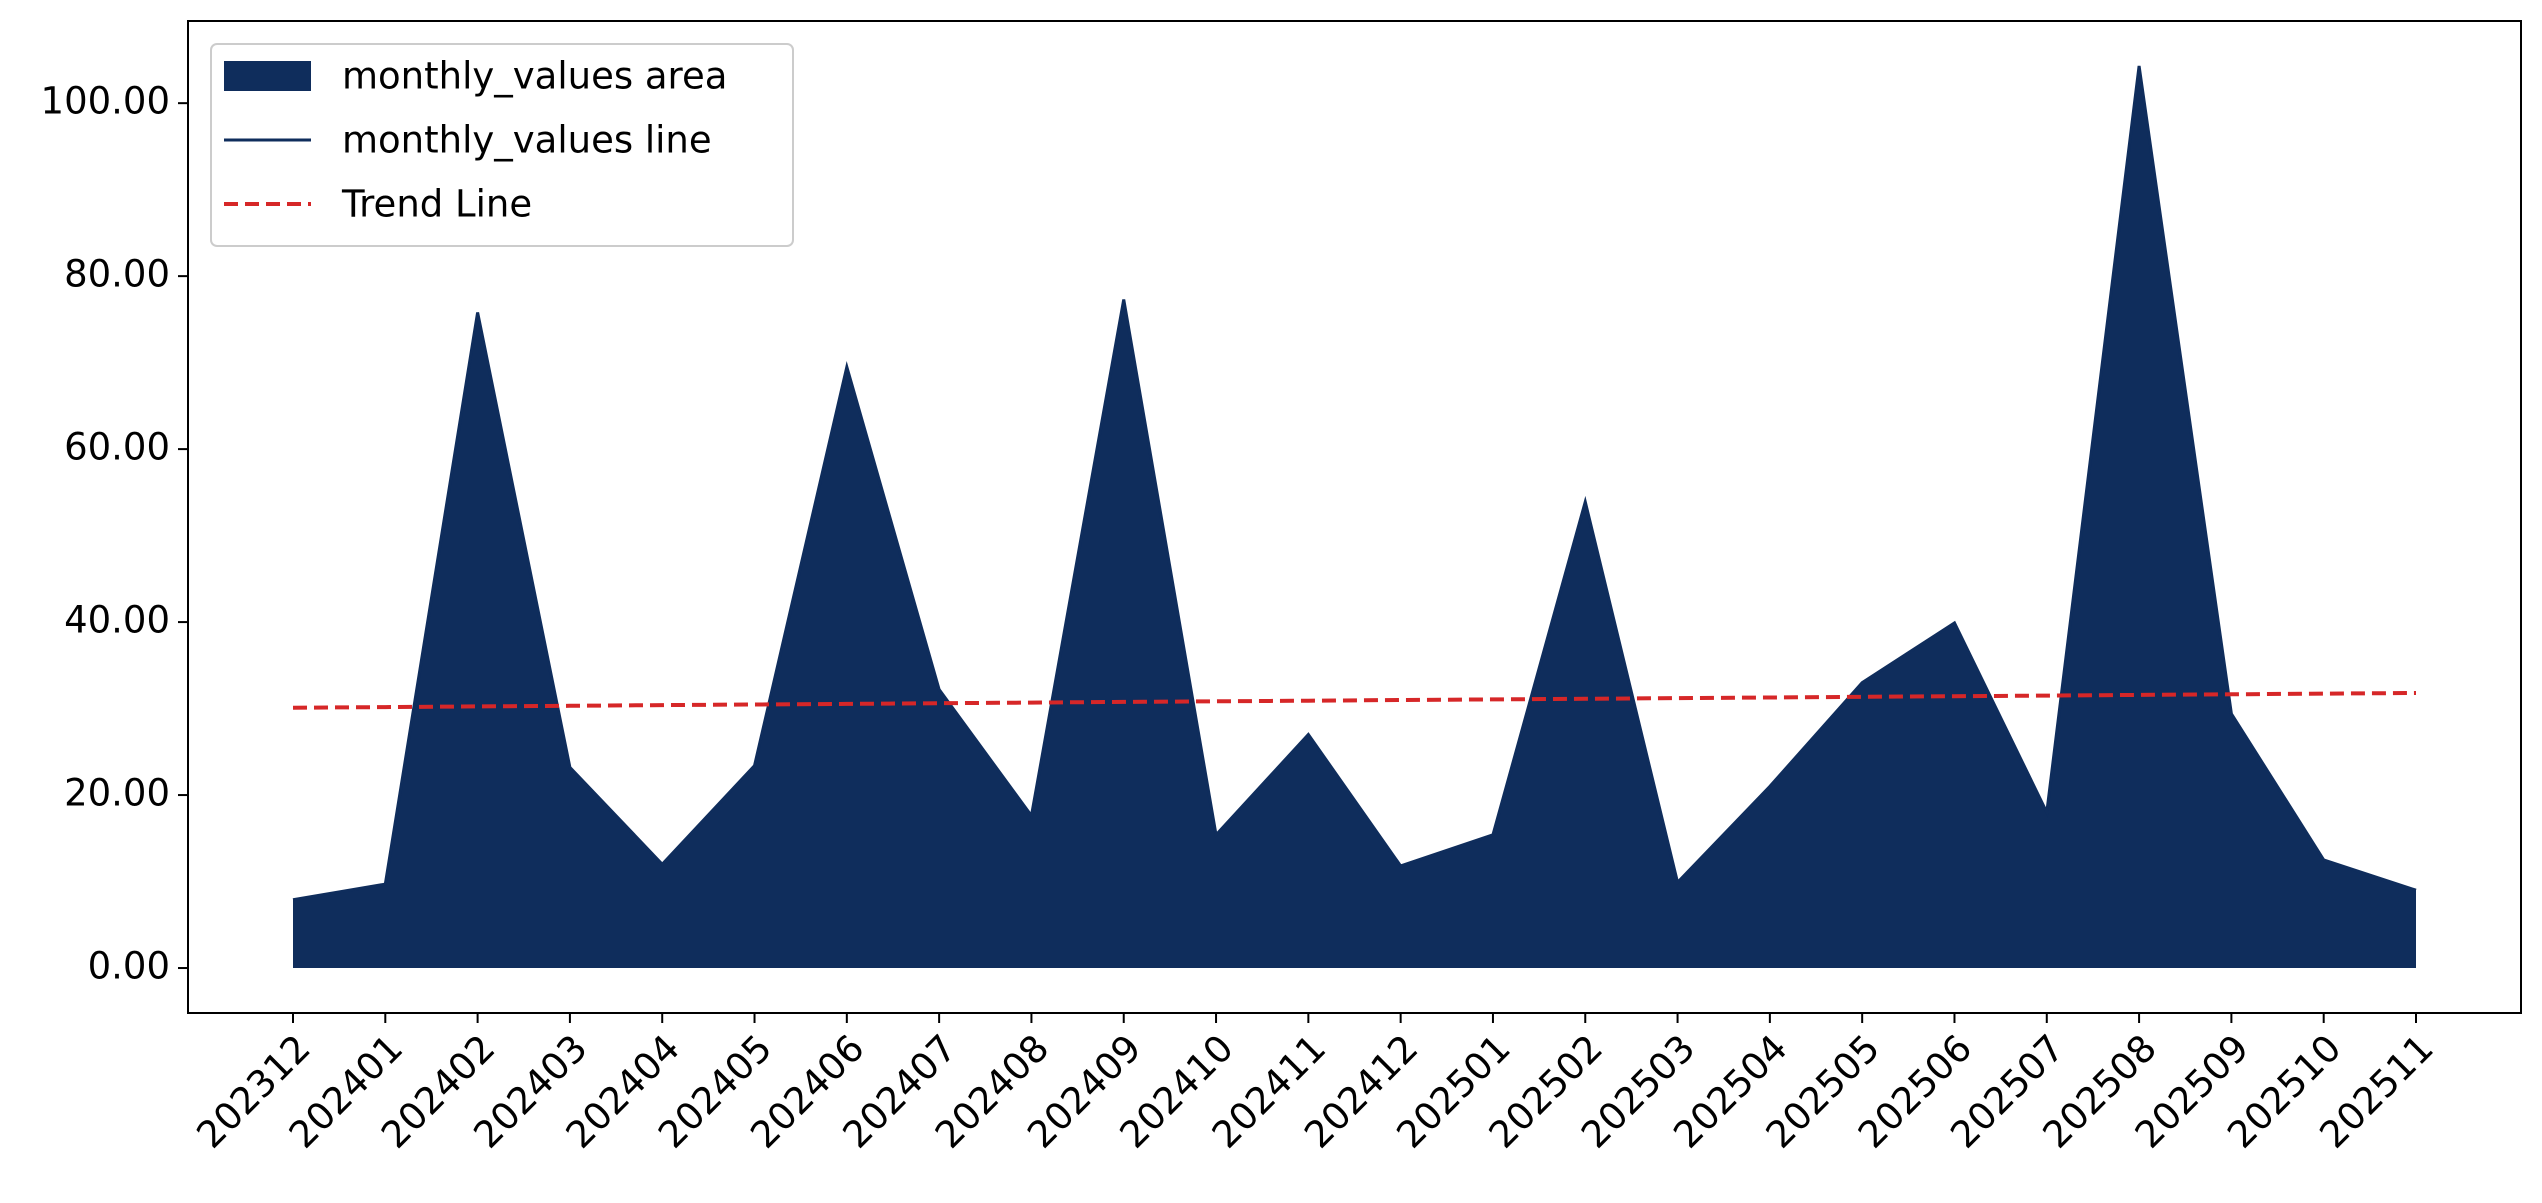 This screenshot has height=1203, width=2542. What do you see at coordinates (117, 274) in the screenshot?
I see `y-tick-label: 80.00` at bounding box center [117, 274].